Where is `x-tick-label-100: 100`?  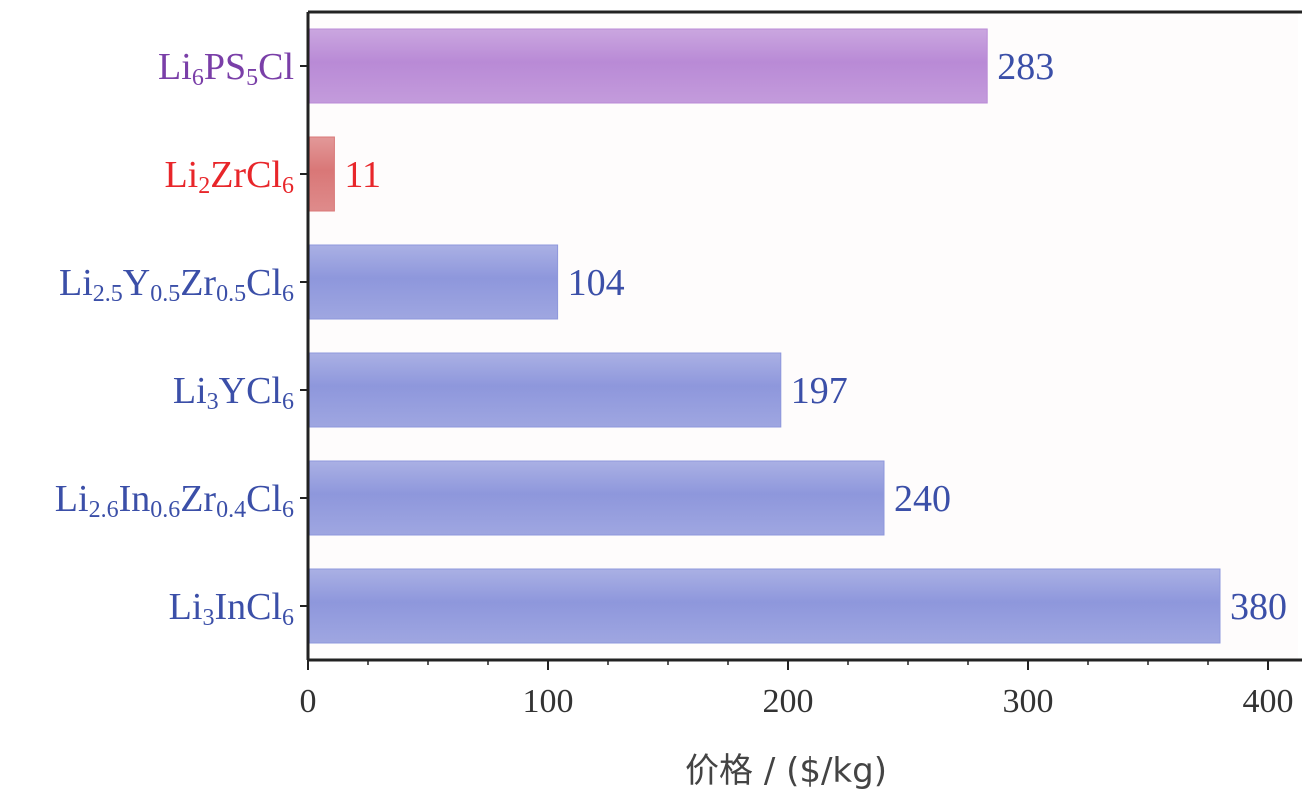 x-tick-label-100: 100 is located at coordinates (548, 701).